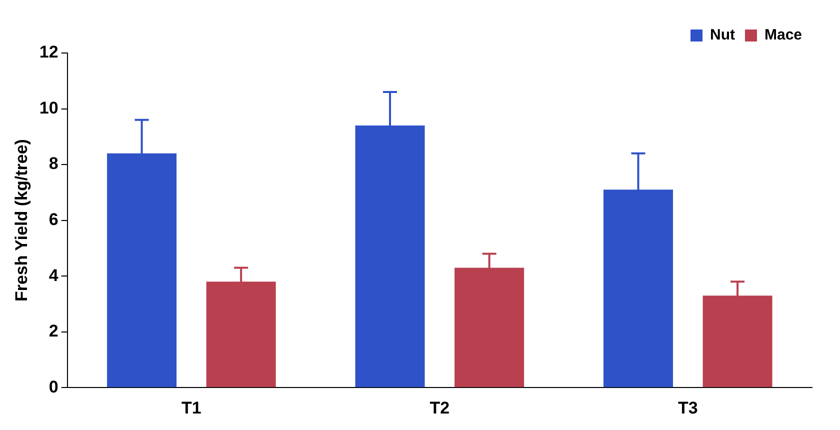 This screenshot has height=430, width=840. I want to click on legend-label: Mace, so click(783, 35).